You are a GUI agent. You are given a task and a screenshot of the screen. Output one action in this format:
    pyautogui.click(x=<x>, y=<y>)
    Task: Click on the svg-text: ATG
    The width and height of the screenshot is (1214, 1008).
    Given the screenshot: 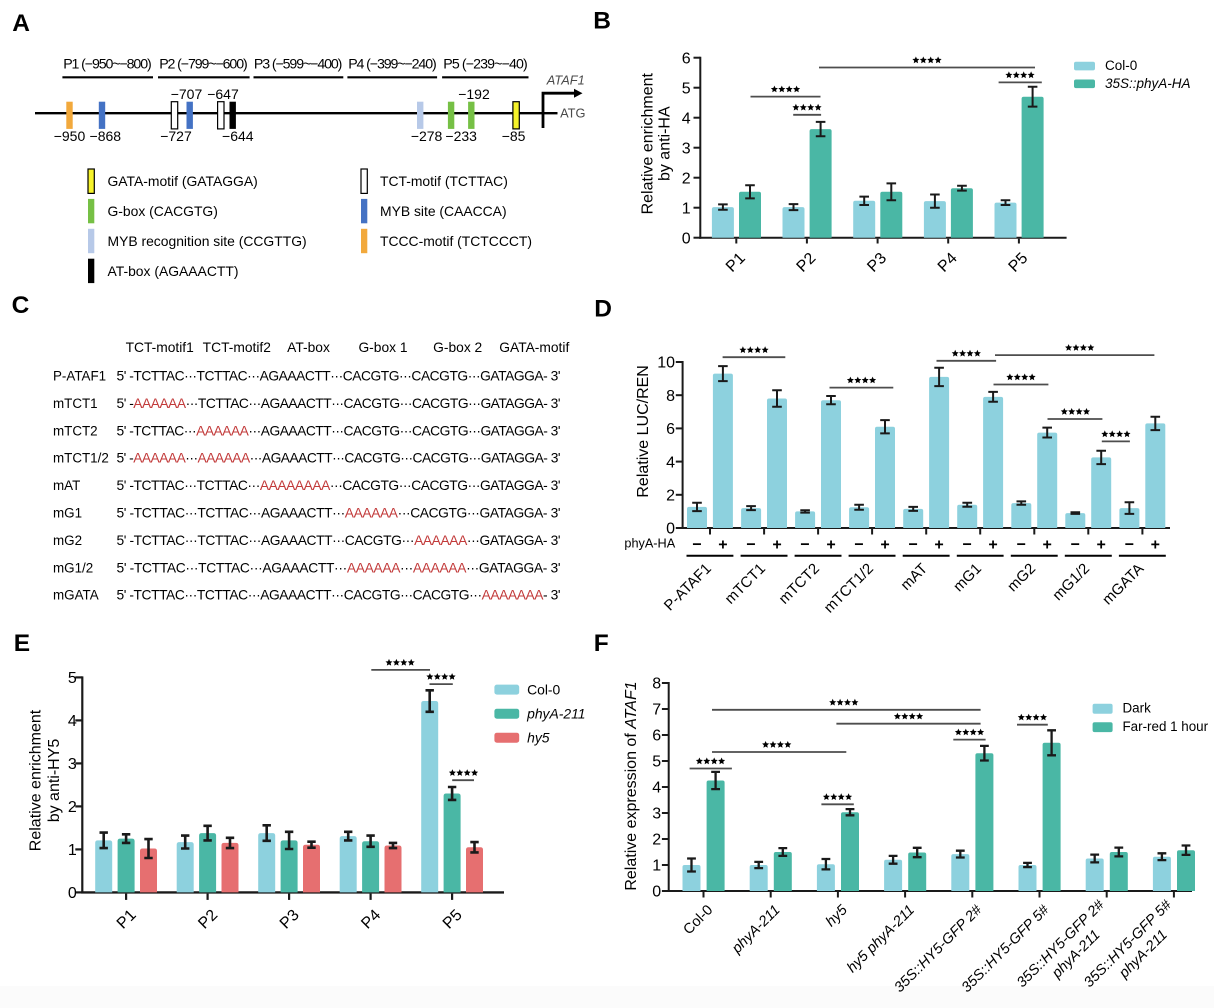 What is the action you would take?
    pyautogui.click(x=572, y=112)
    